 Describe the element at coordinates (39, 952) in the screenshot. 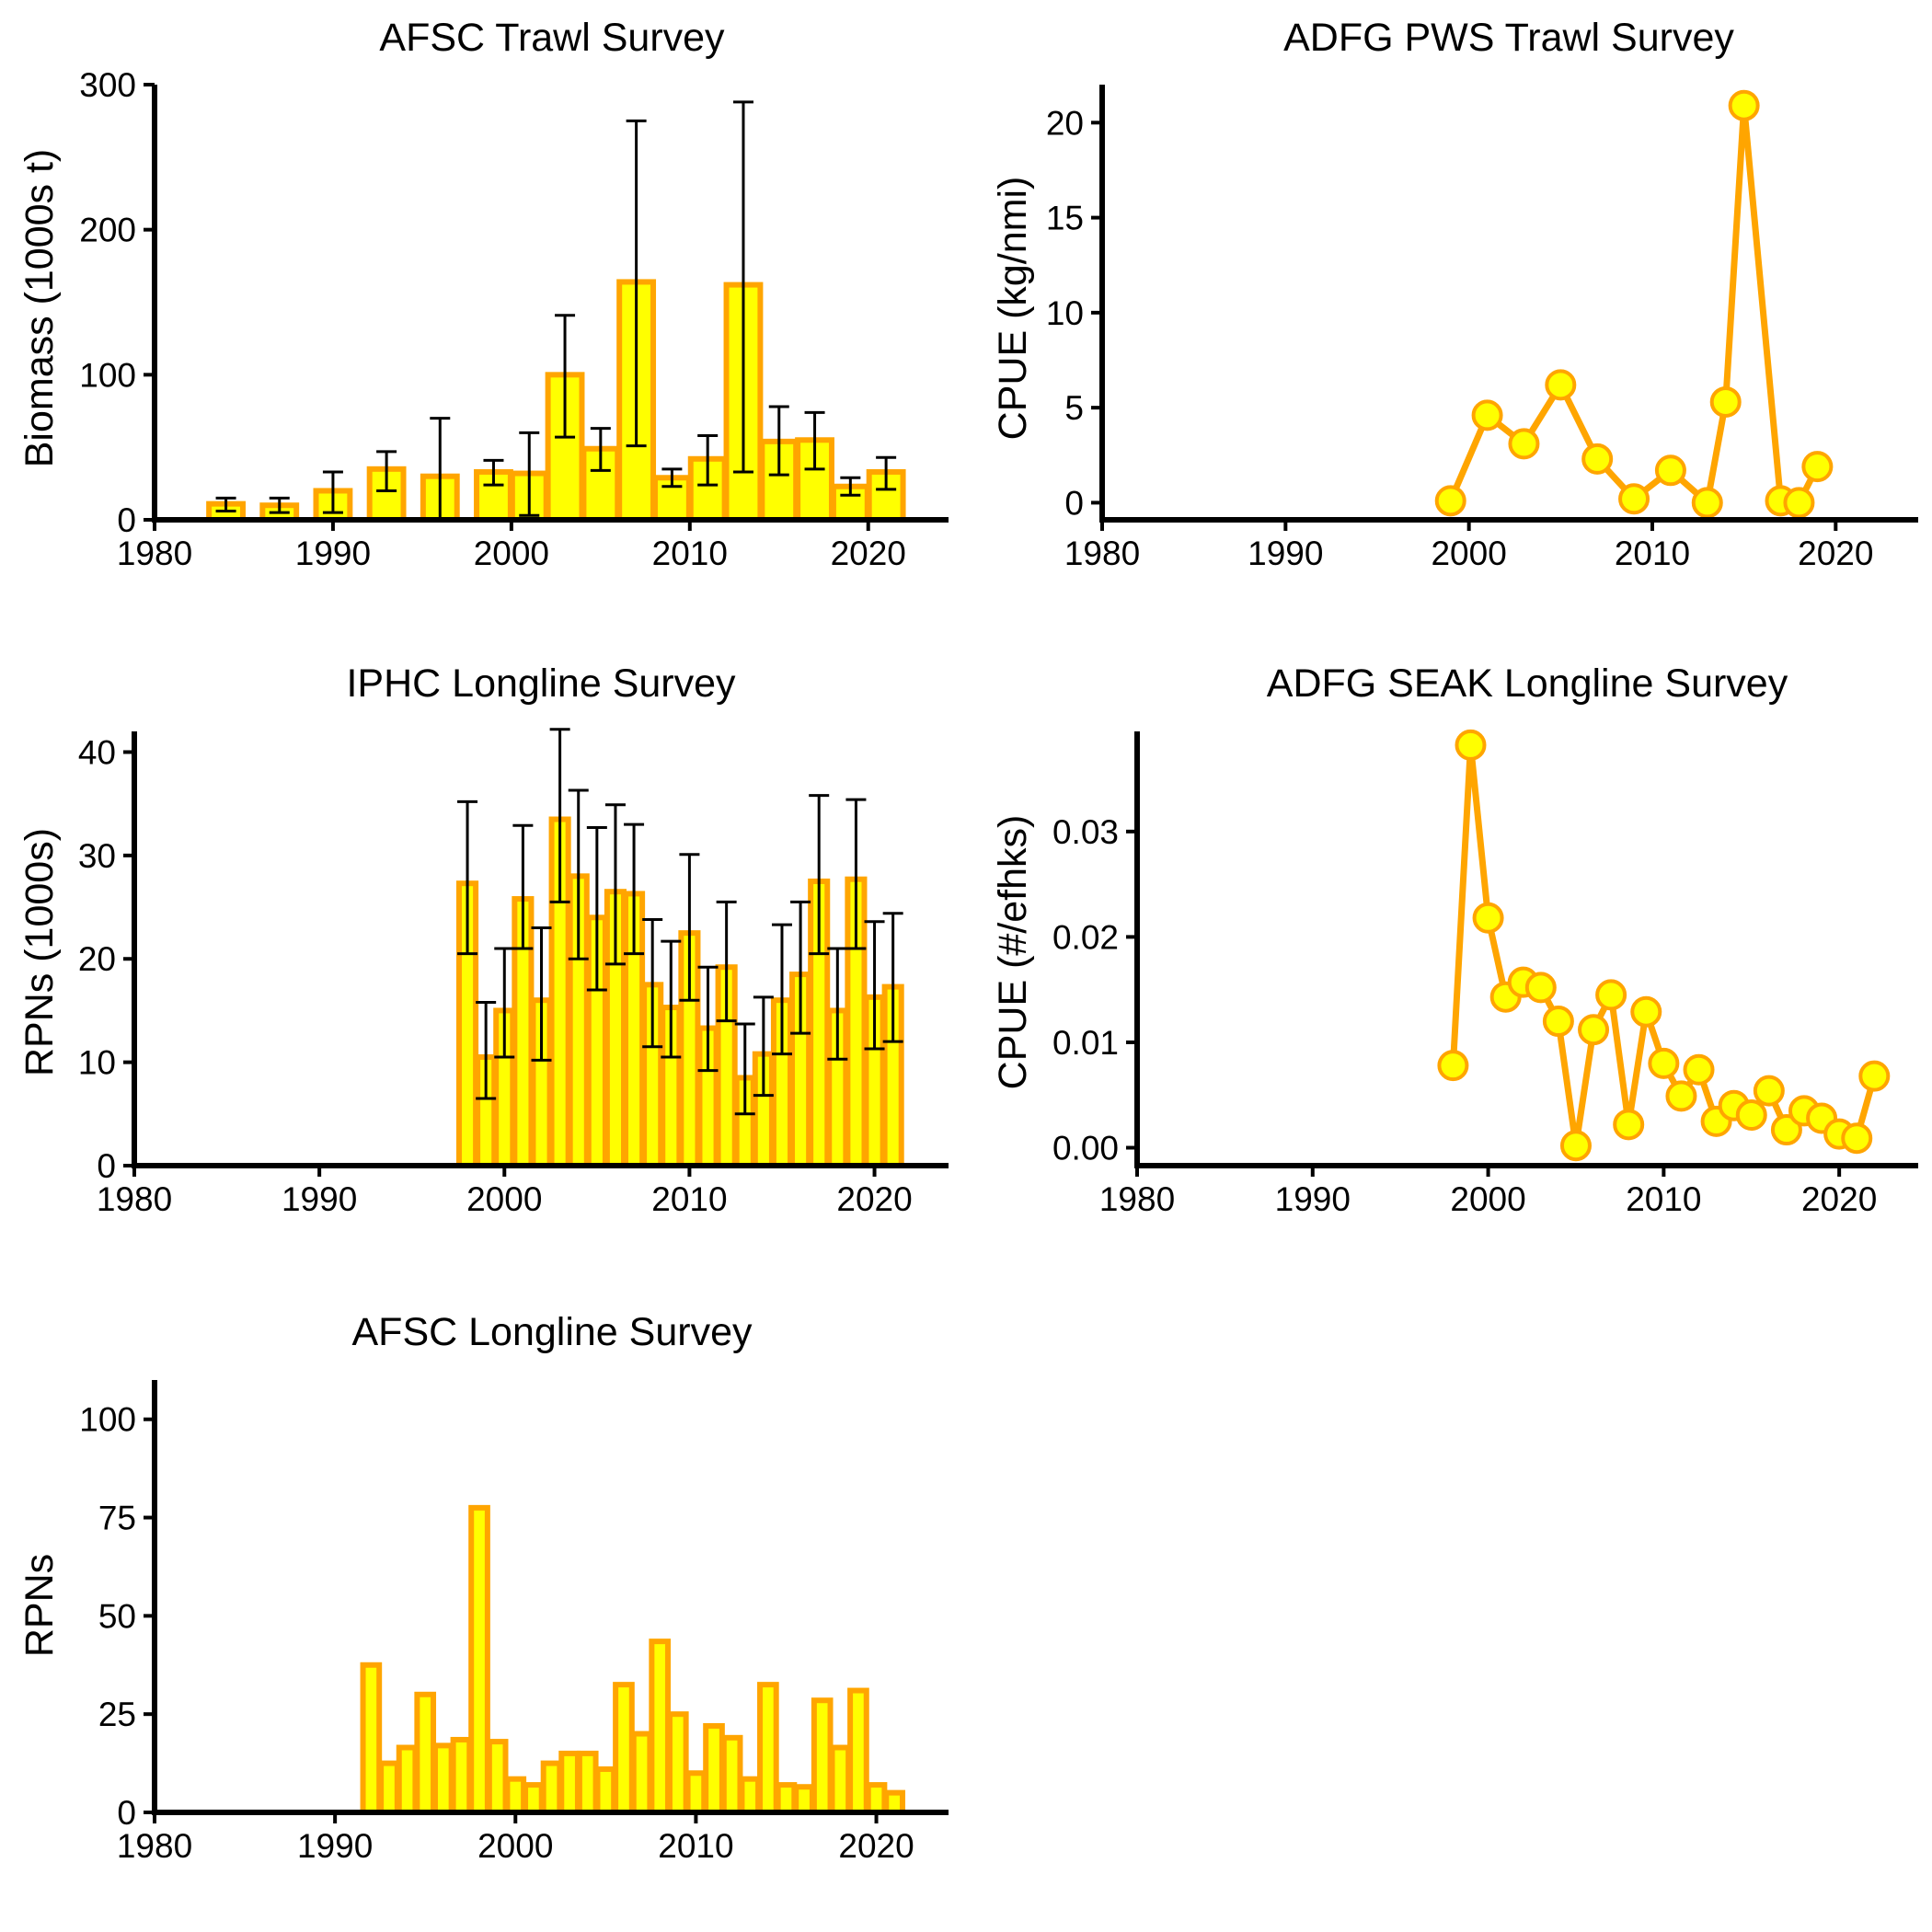

I see `y-axis-label: RPNs (1000s)` at that location.